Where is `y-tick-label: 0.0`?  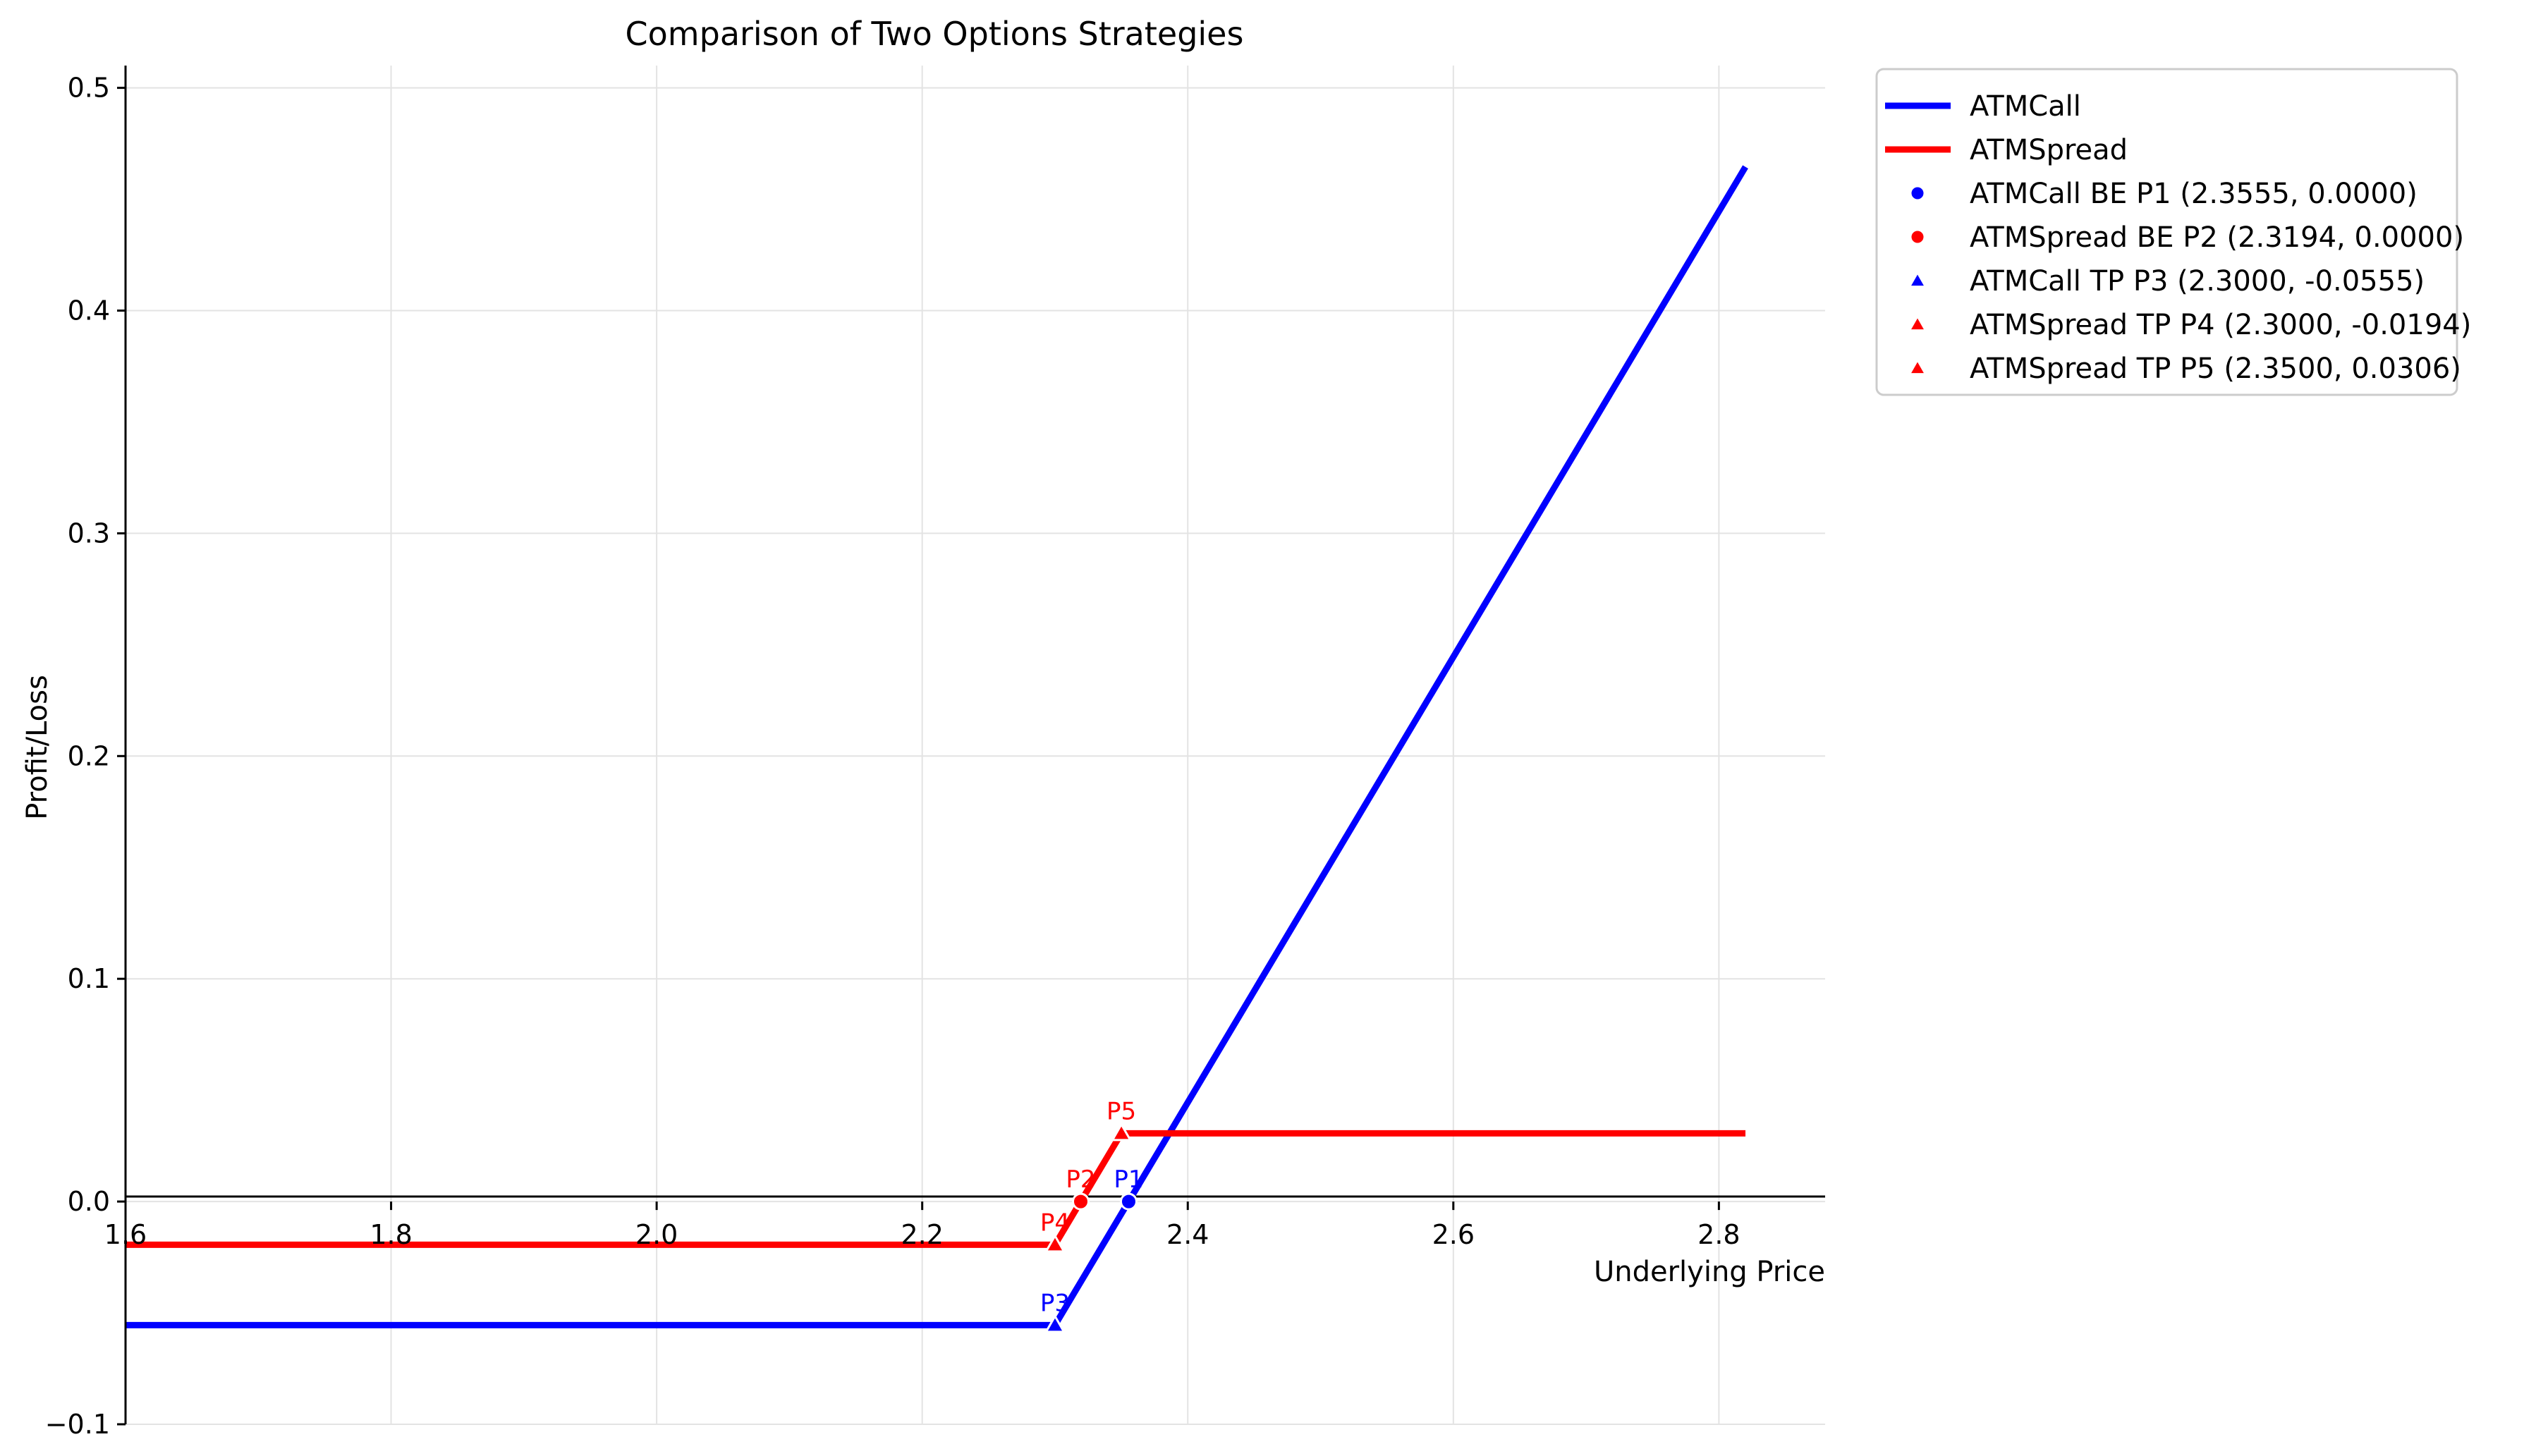 y-tick-label: 0.0 is located at coordinates (89, 1201).